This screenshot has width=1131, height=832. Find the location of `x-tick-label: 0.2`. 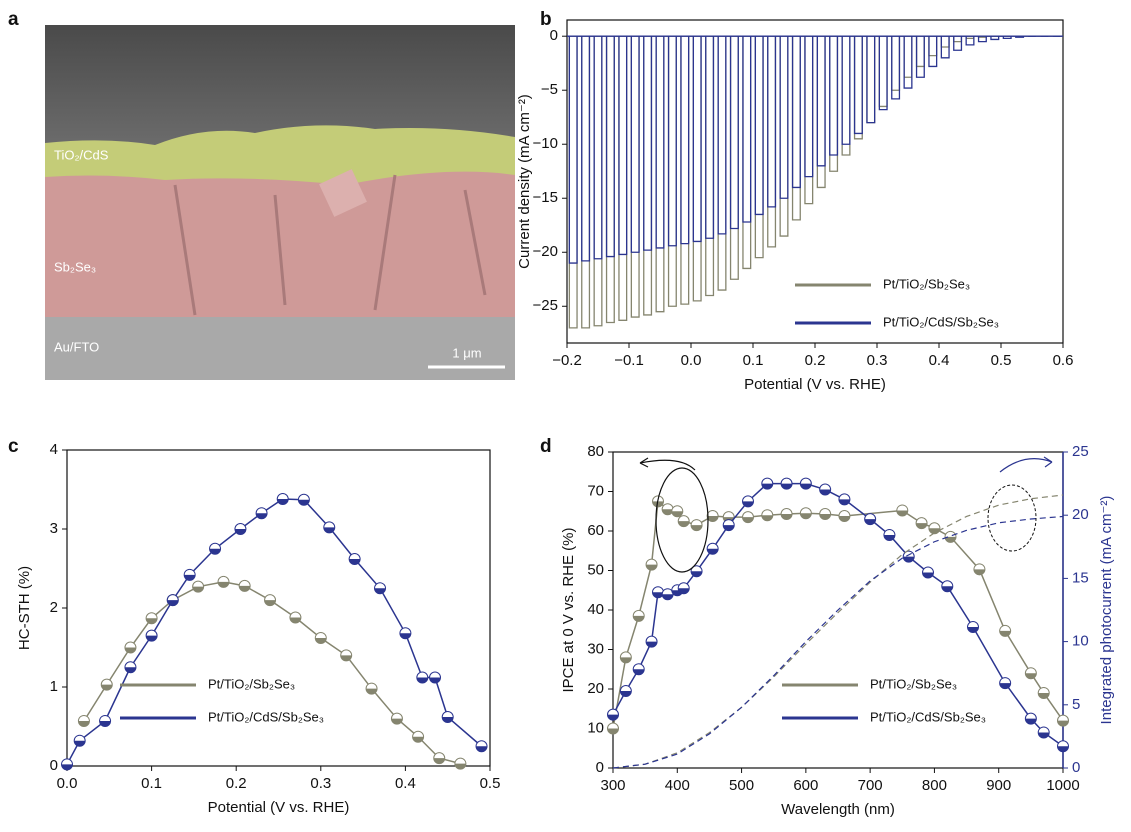

x-tick-label: 0.2 is located at coordinates (815, 360).